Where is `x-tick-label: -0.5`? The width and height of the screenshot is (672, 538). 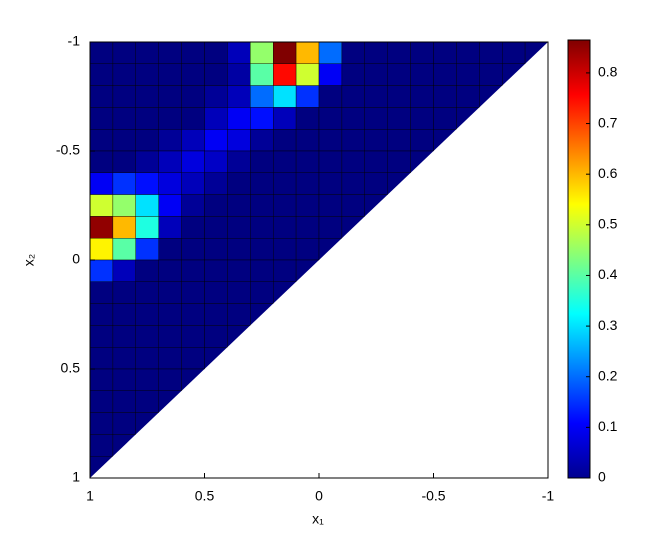 x-tick-label: -0.5 is located at coordinates (433, 496).